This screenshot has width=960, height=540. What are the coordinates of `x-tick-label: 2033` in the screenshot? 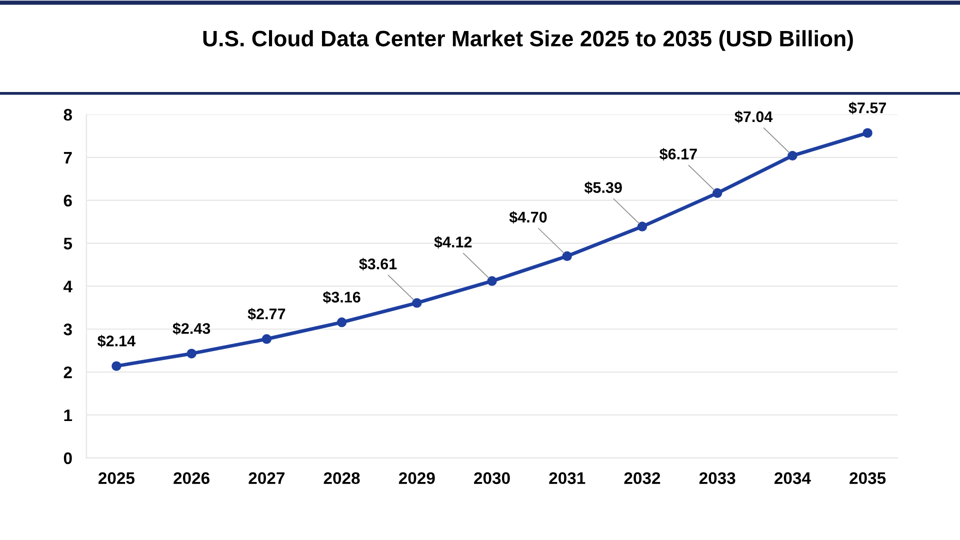 It's located at (717, 478).